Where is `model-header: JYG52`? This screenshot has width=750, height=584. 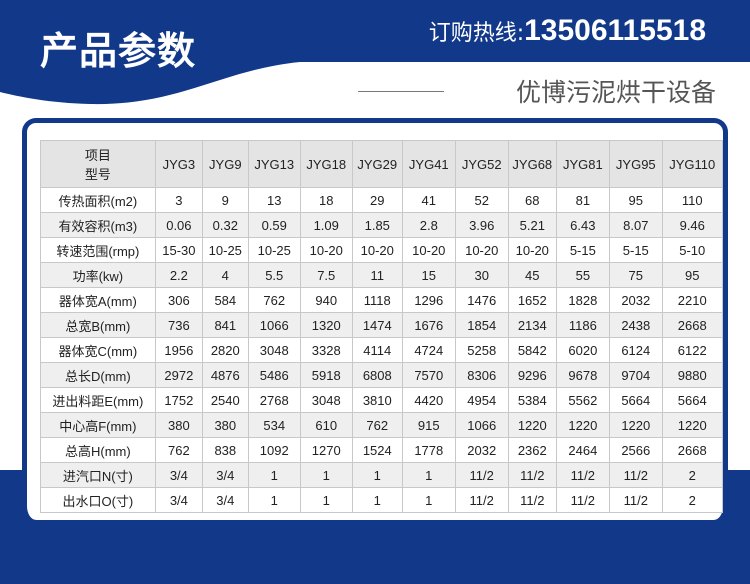 model-header: JYG52 is located at coordinates (481, 164).